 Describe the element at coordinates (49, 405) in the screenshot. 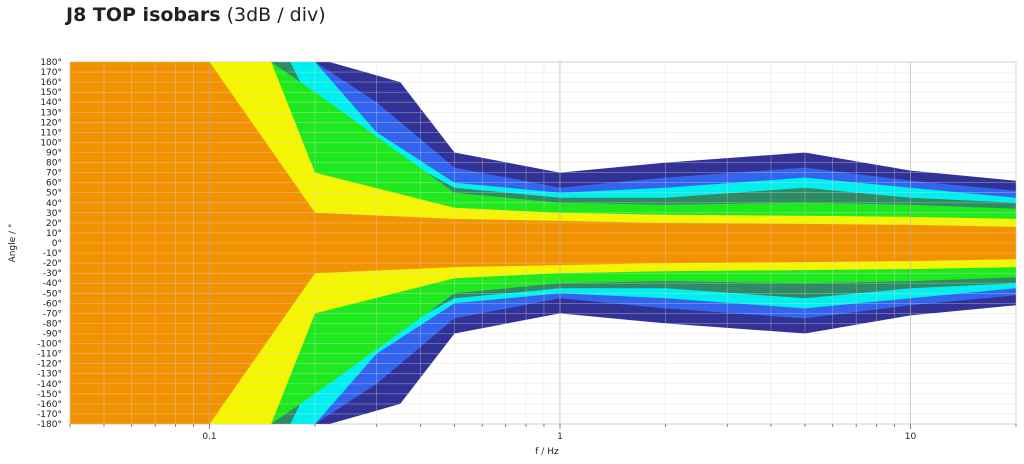

I see `y-tick-label: -160°` at that location.